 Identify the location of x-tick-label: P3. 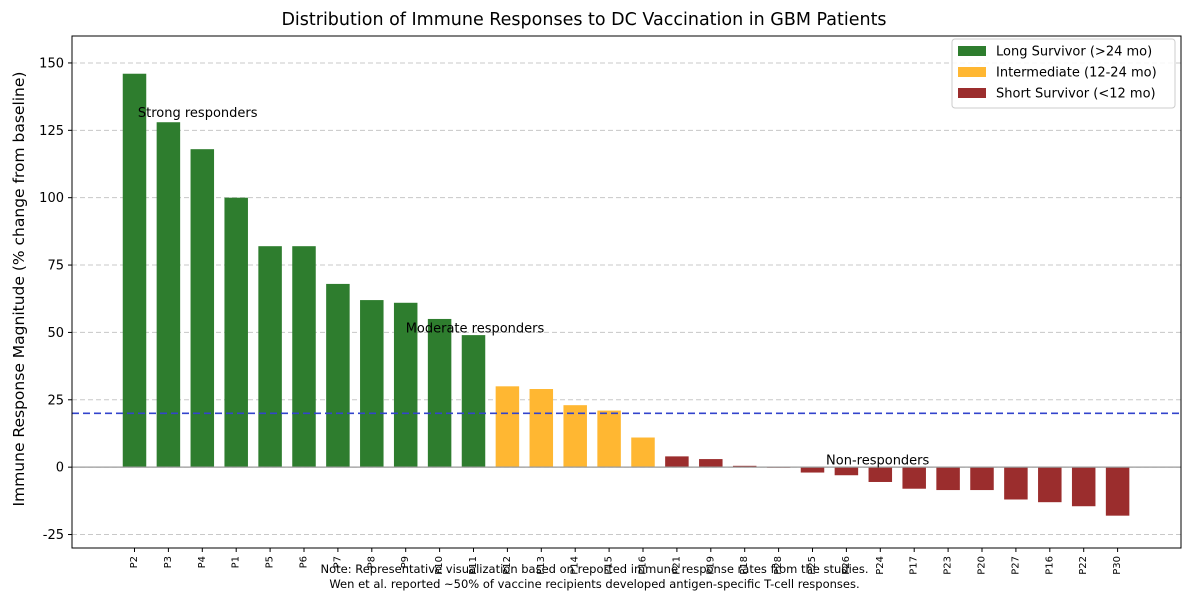
(168, 562).